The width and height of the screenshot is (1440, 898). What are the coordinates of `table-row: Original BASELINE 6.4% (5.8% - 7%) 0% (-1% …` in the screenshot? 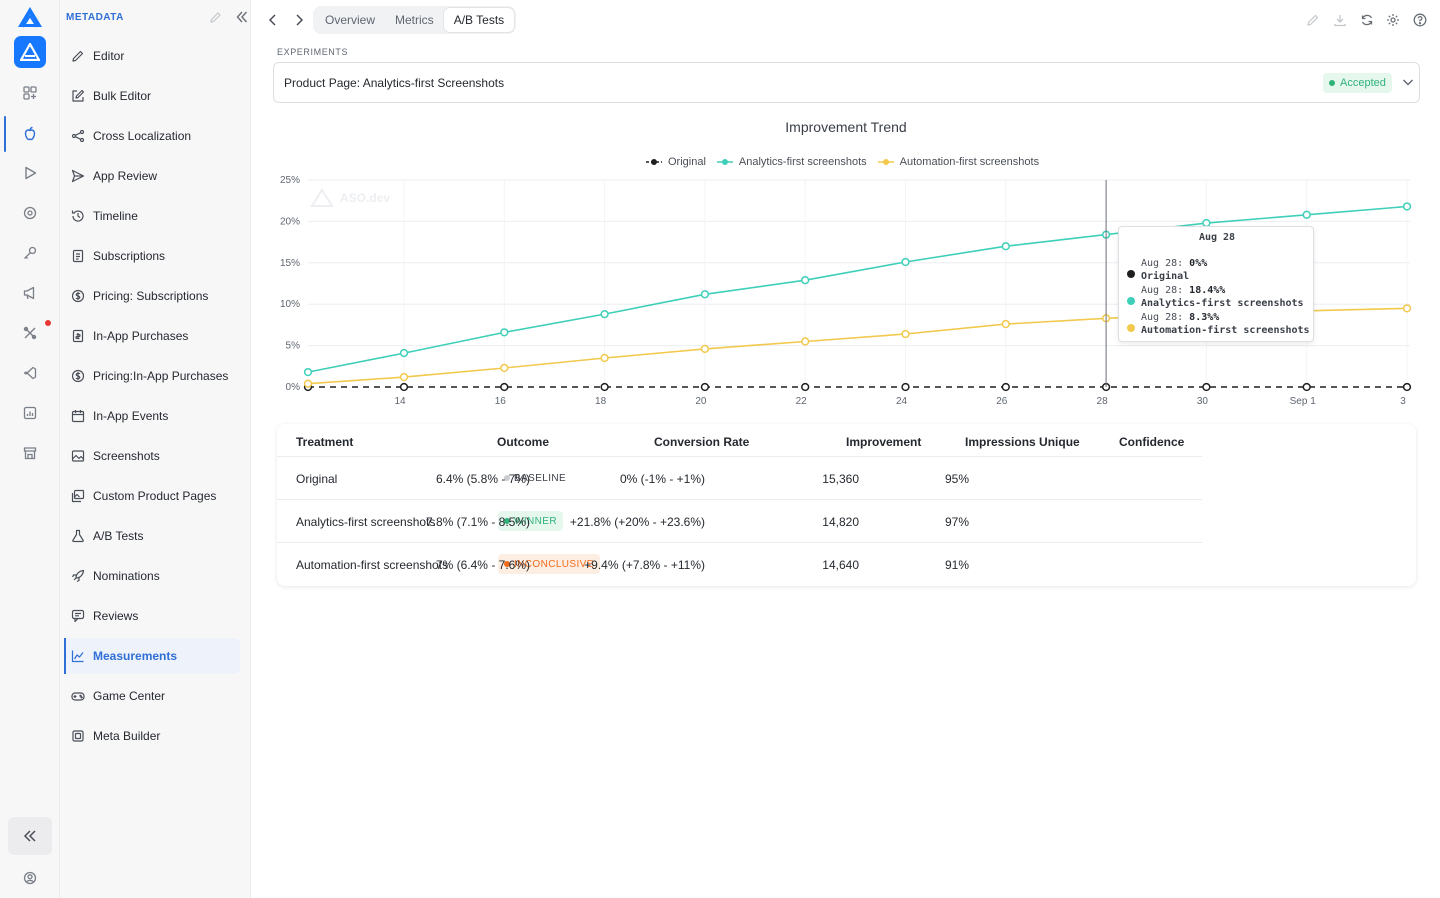 It's located at (739, 478).